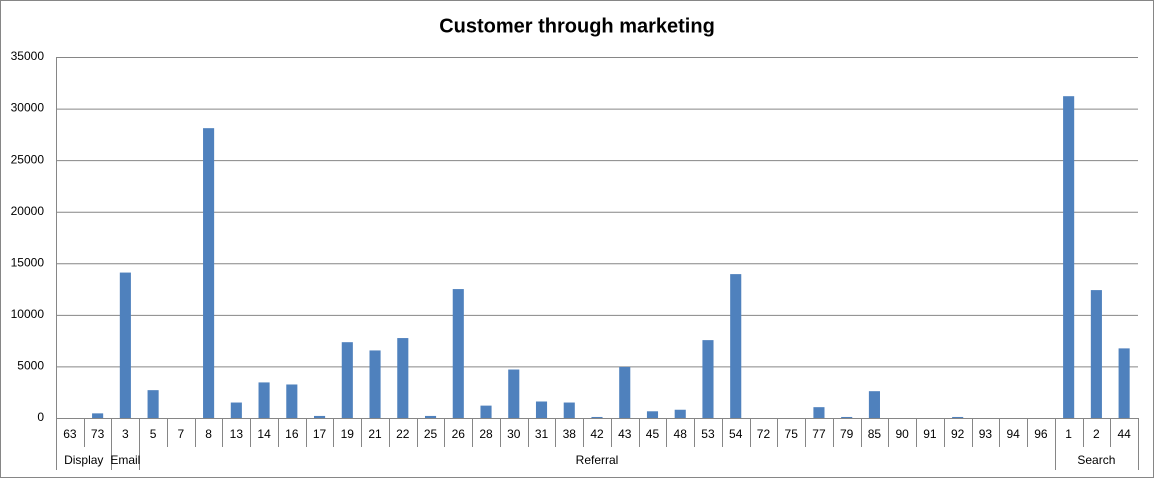 The image size is (1154, 478). What do you see at coordinates (1041, 434) in the screenshot?
I see `x-tick-label: 96` at bounding box center [1041, 434].